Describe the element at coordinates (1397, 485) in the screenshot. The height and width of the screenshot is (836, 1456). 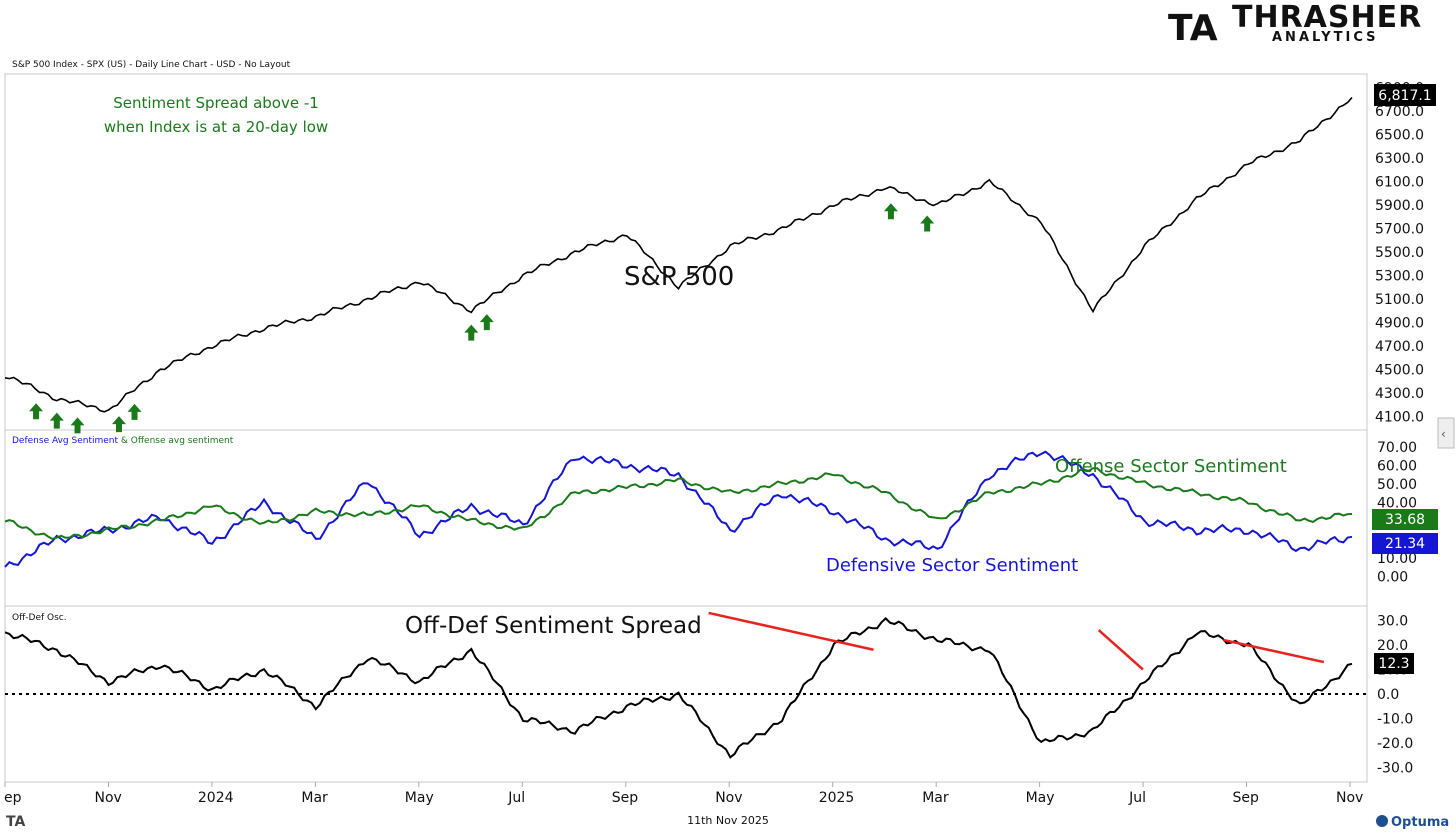
I see `sentiment-y-tick: 50.00` at that location.